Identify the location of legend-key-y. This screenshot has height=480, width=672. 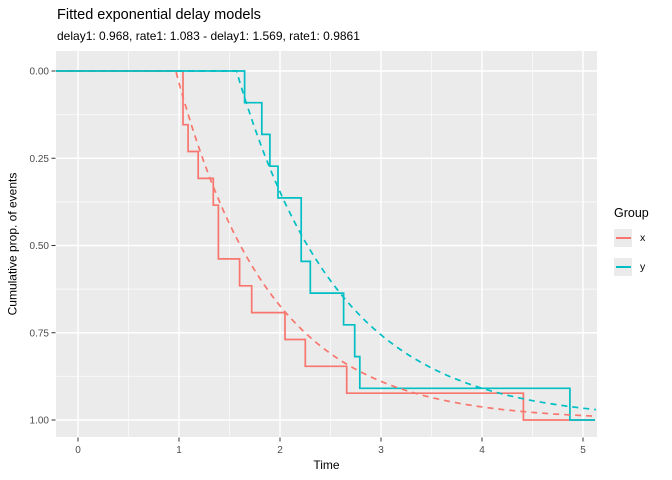
(623, 267).